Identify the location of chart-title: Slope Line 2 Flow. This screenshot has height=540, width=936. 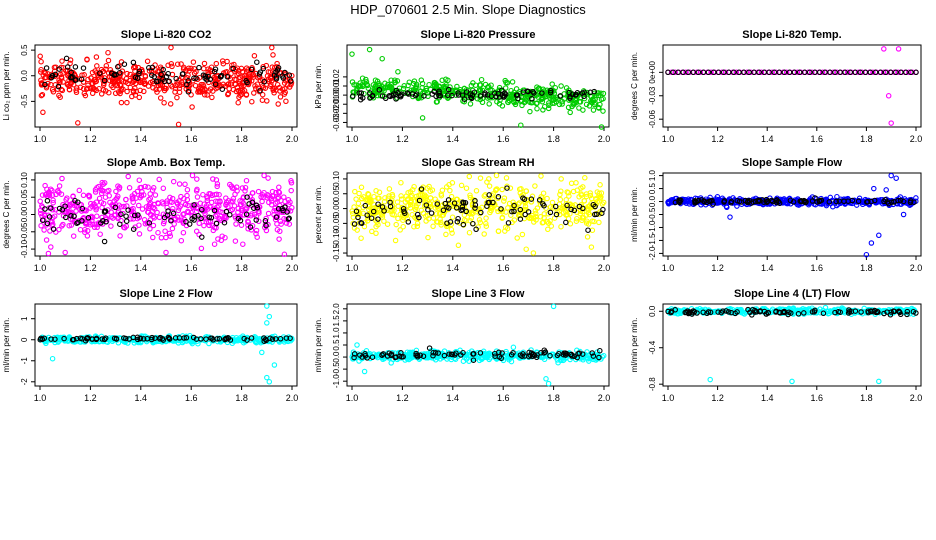
(166, 294).